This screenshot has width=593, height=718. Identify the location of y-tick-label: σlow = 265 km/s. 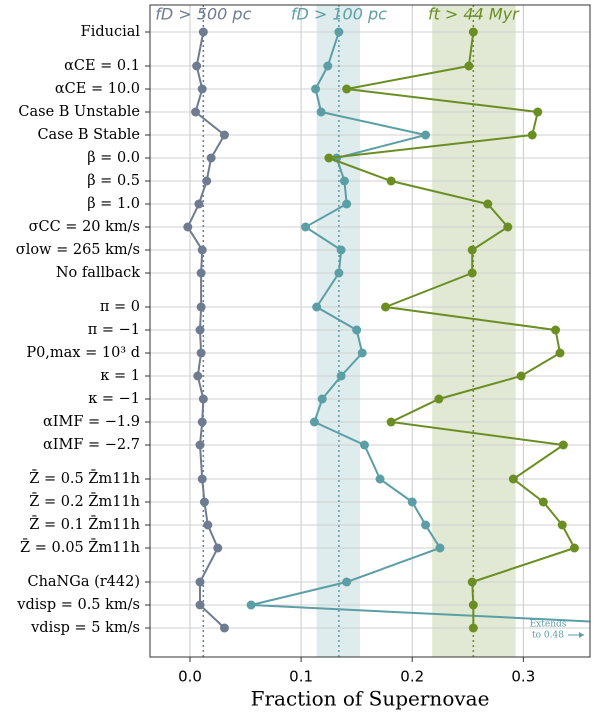
(78, 250).